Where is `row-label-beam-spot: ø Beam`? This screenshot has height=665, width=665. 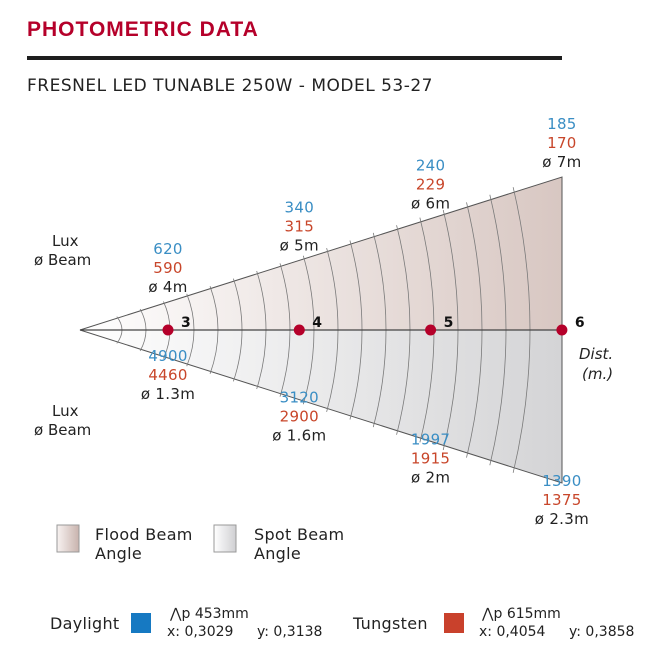 row-label-beam-spot: ø Beam is located at coordinates (62, 430).